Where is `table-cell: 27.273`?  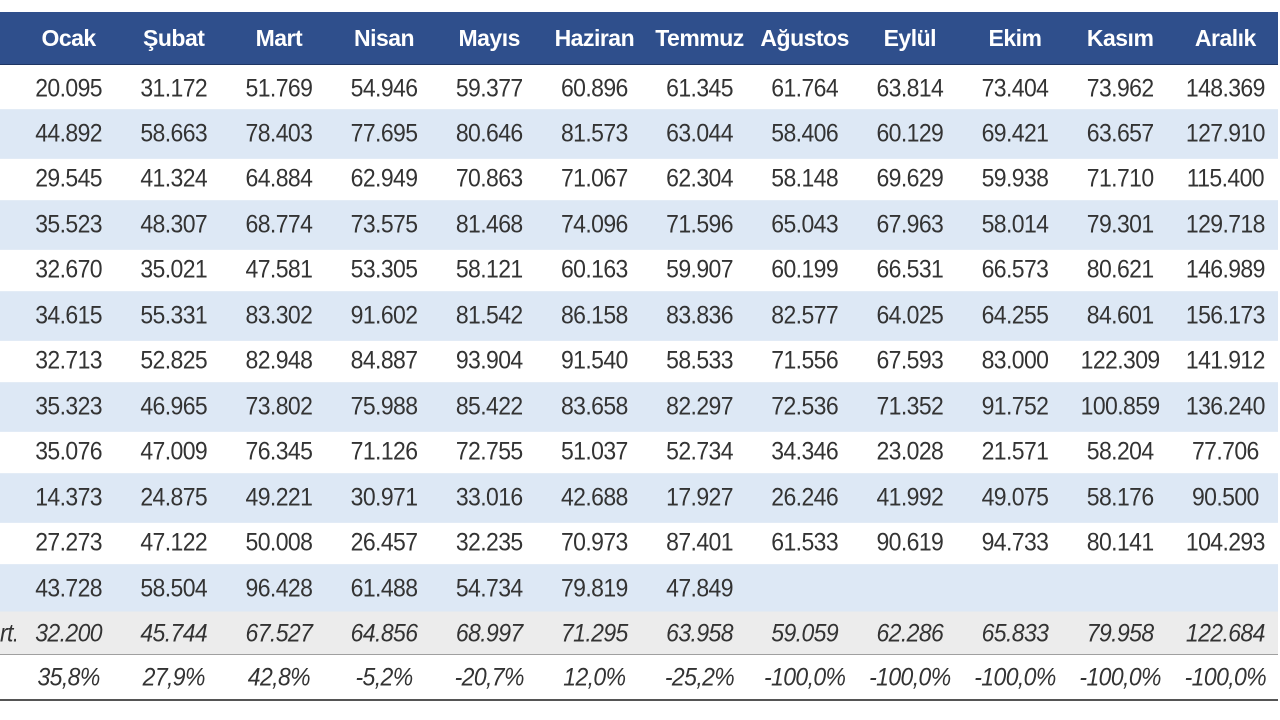
table-cell: 27.273 is located at coordinates (68, 542).